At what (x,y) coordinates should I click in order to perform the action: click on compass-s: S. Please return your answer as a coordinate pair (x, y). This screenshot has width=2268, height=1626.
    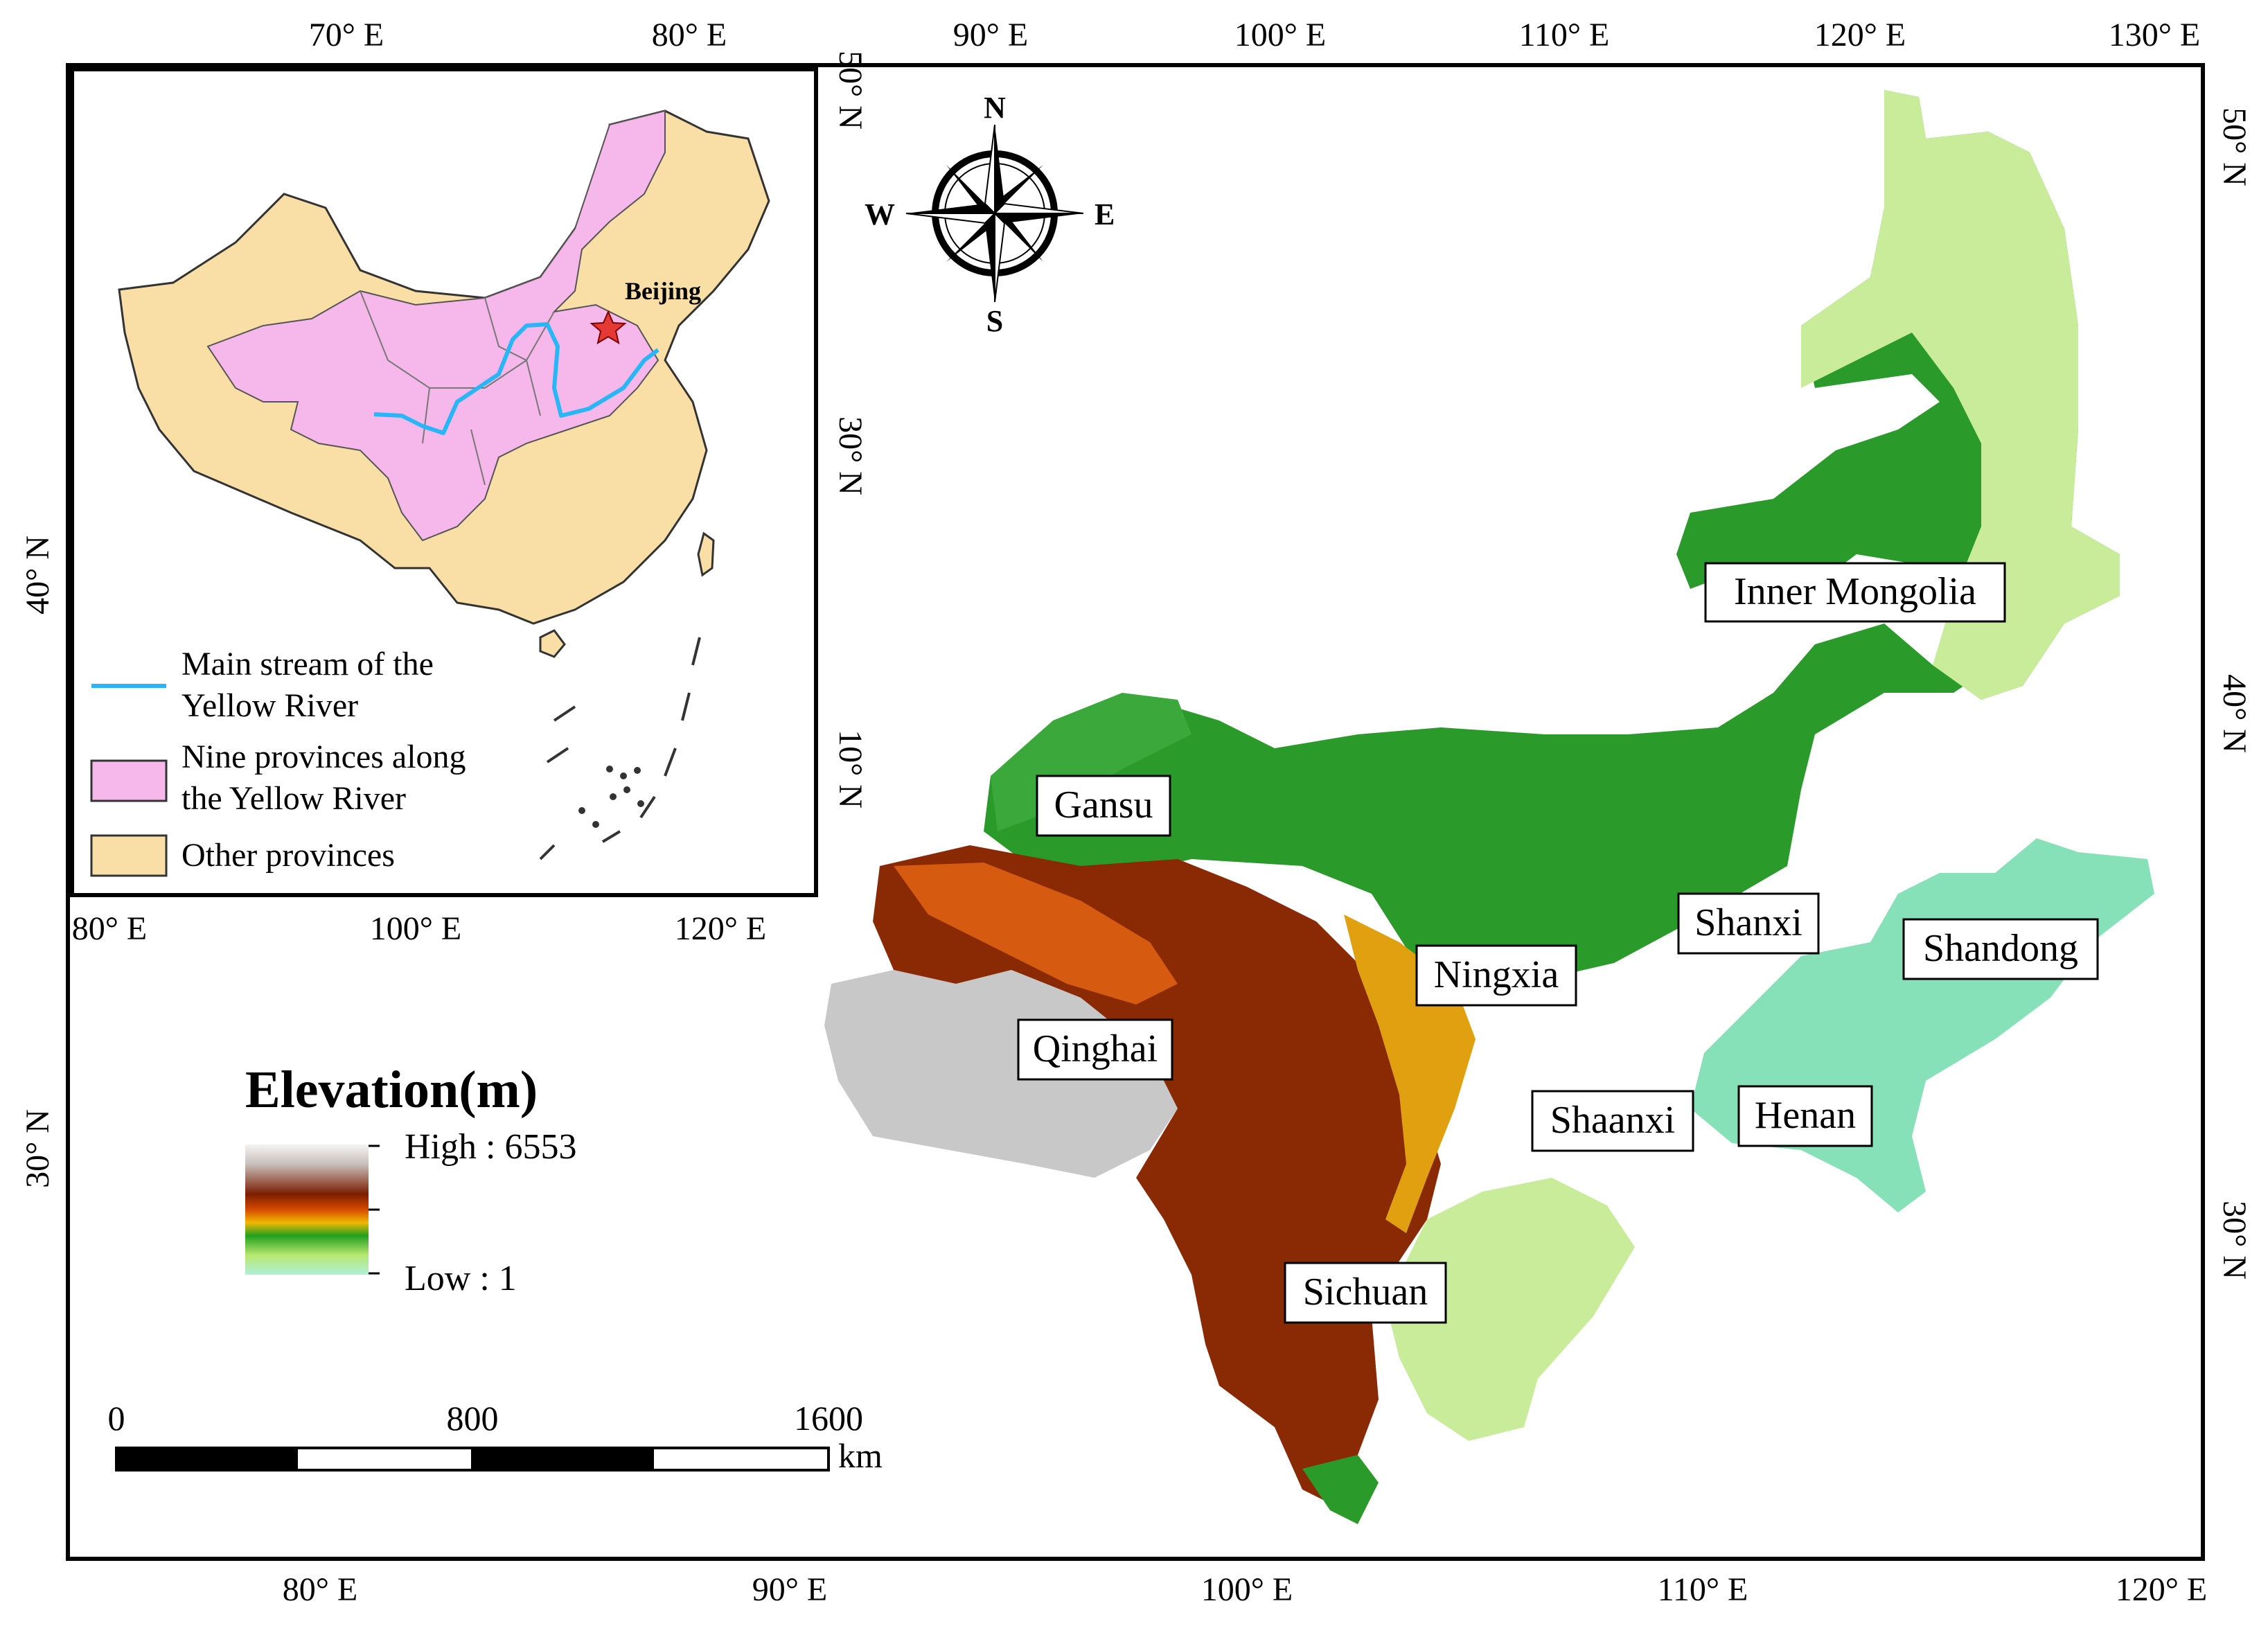
    Looking at the image, I should click on (994, 321).